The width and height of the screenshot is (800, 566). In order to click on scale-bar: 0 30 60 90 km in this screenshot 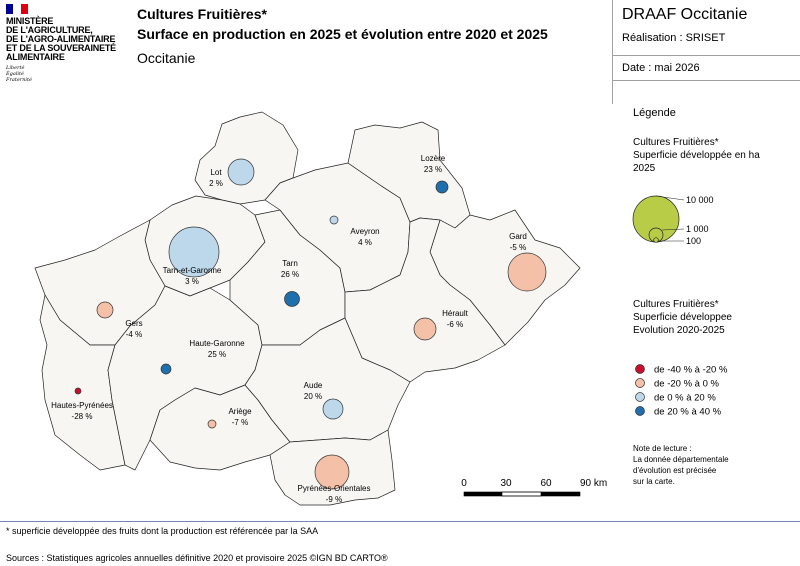, I will do `click(534, 487)`.